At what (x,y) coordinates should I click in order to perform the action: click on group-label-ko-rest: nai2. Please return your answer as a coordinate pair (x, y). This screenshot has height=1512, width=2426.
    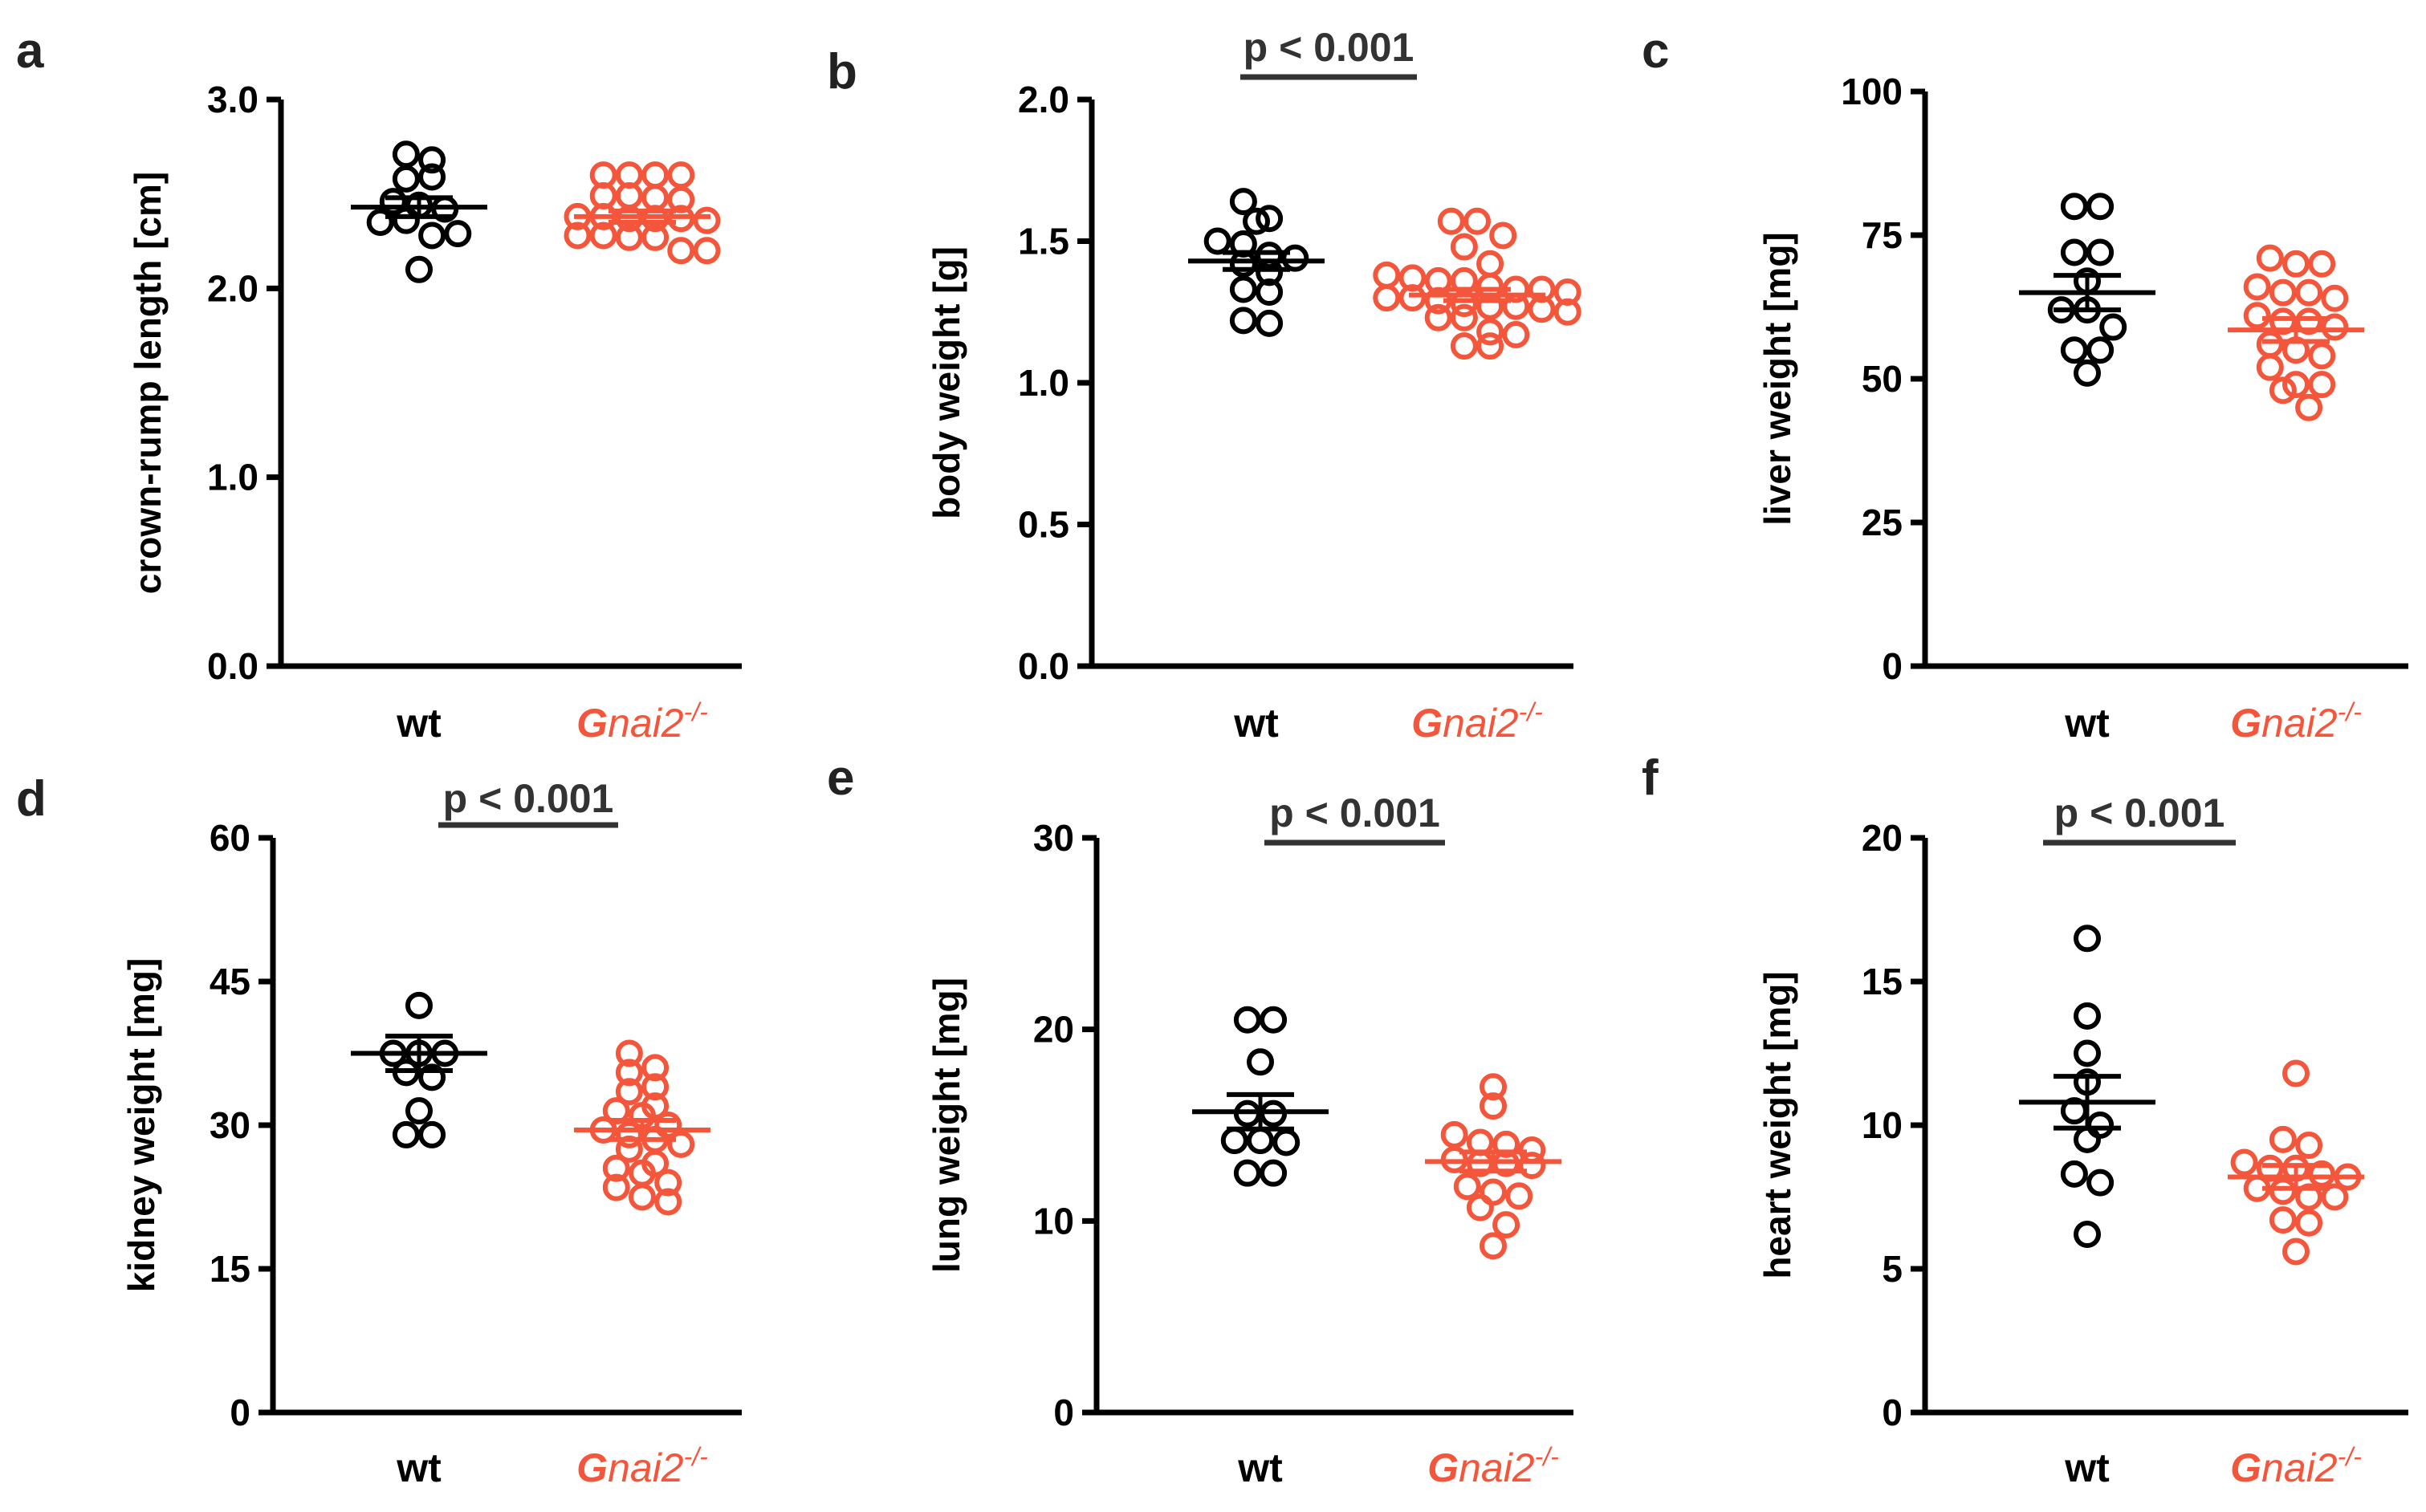
    Looking at the image, I should click on (2299, 724).